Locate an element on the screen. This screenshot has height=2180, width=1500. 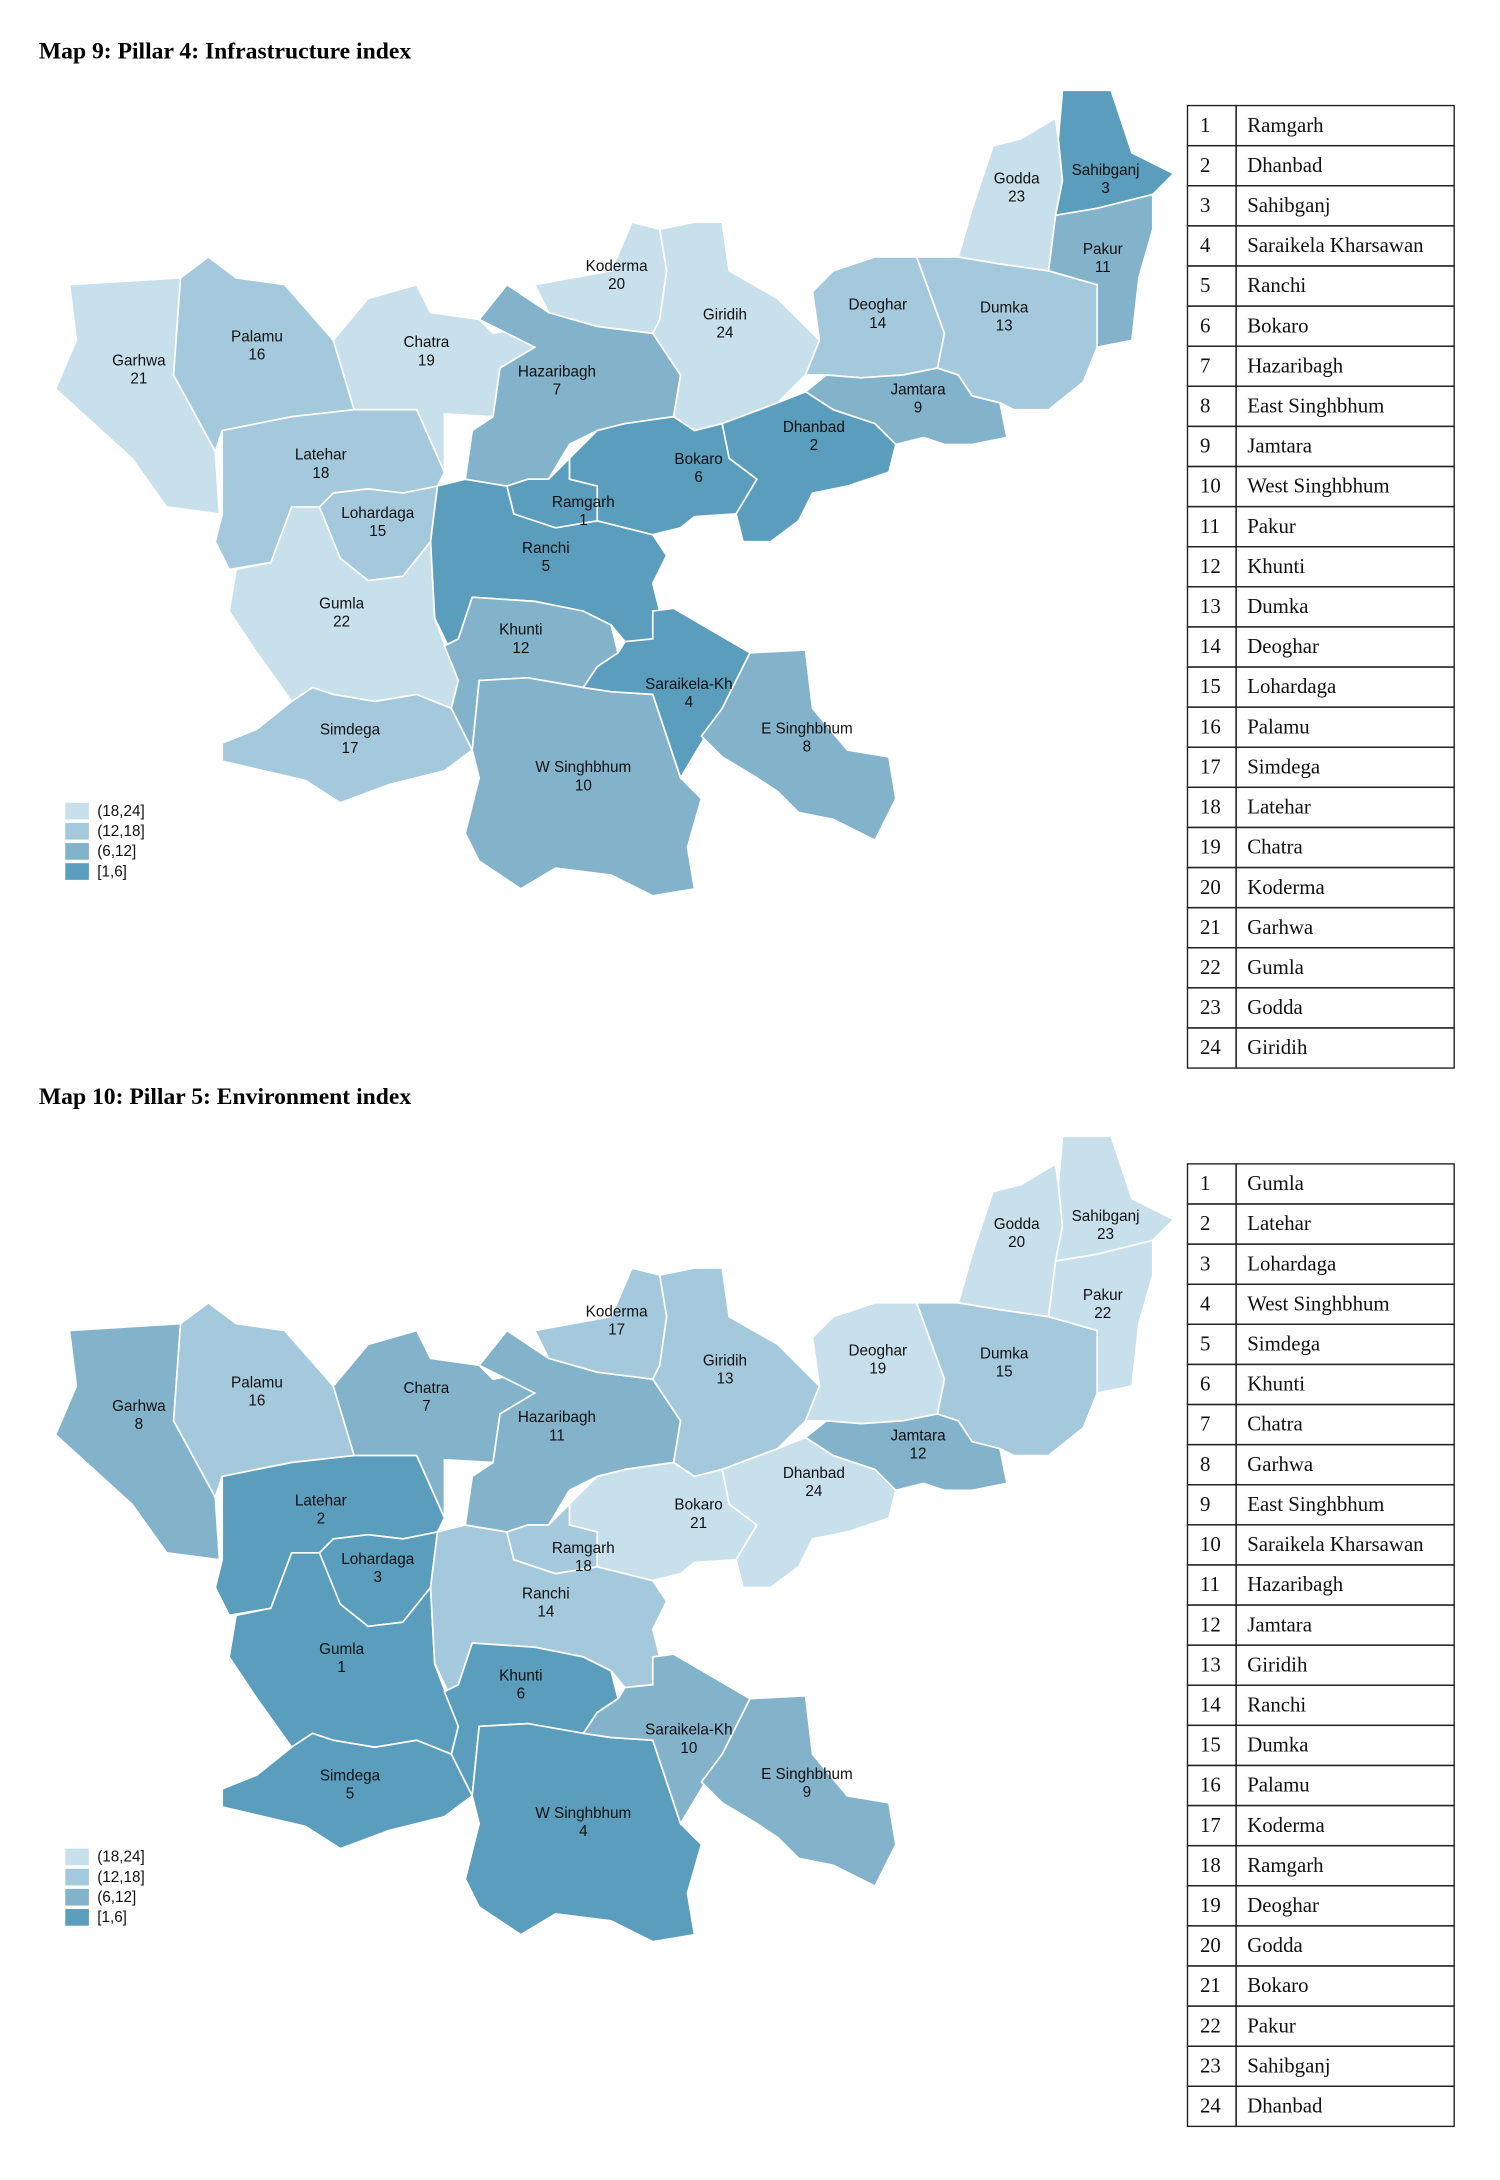
table-rank: 4 is located at coordinates (1205, 1303).